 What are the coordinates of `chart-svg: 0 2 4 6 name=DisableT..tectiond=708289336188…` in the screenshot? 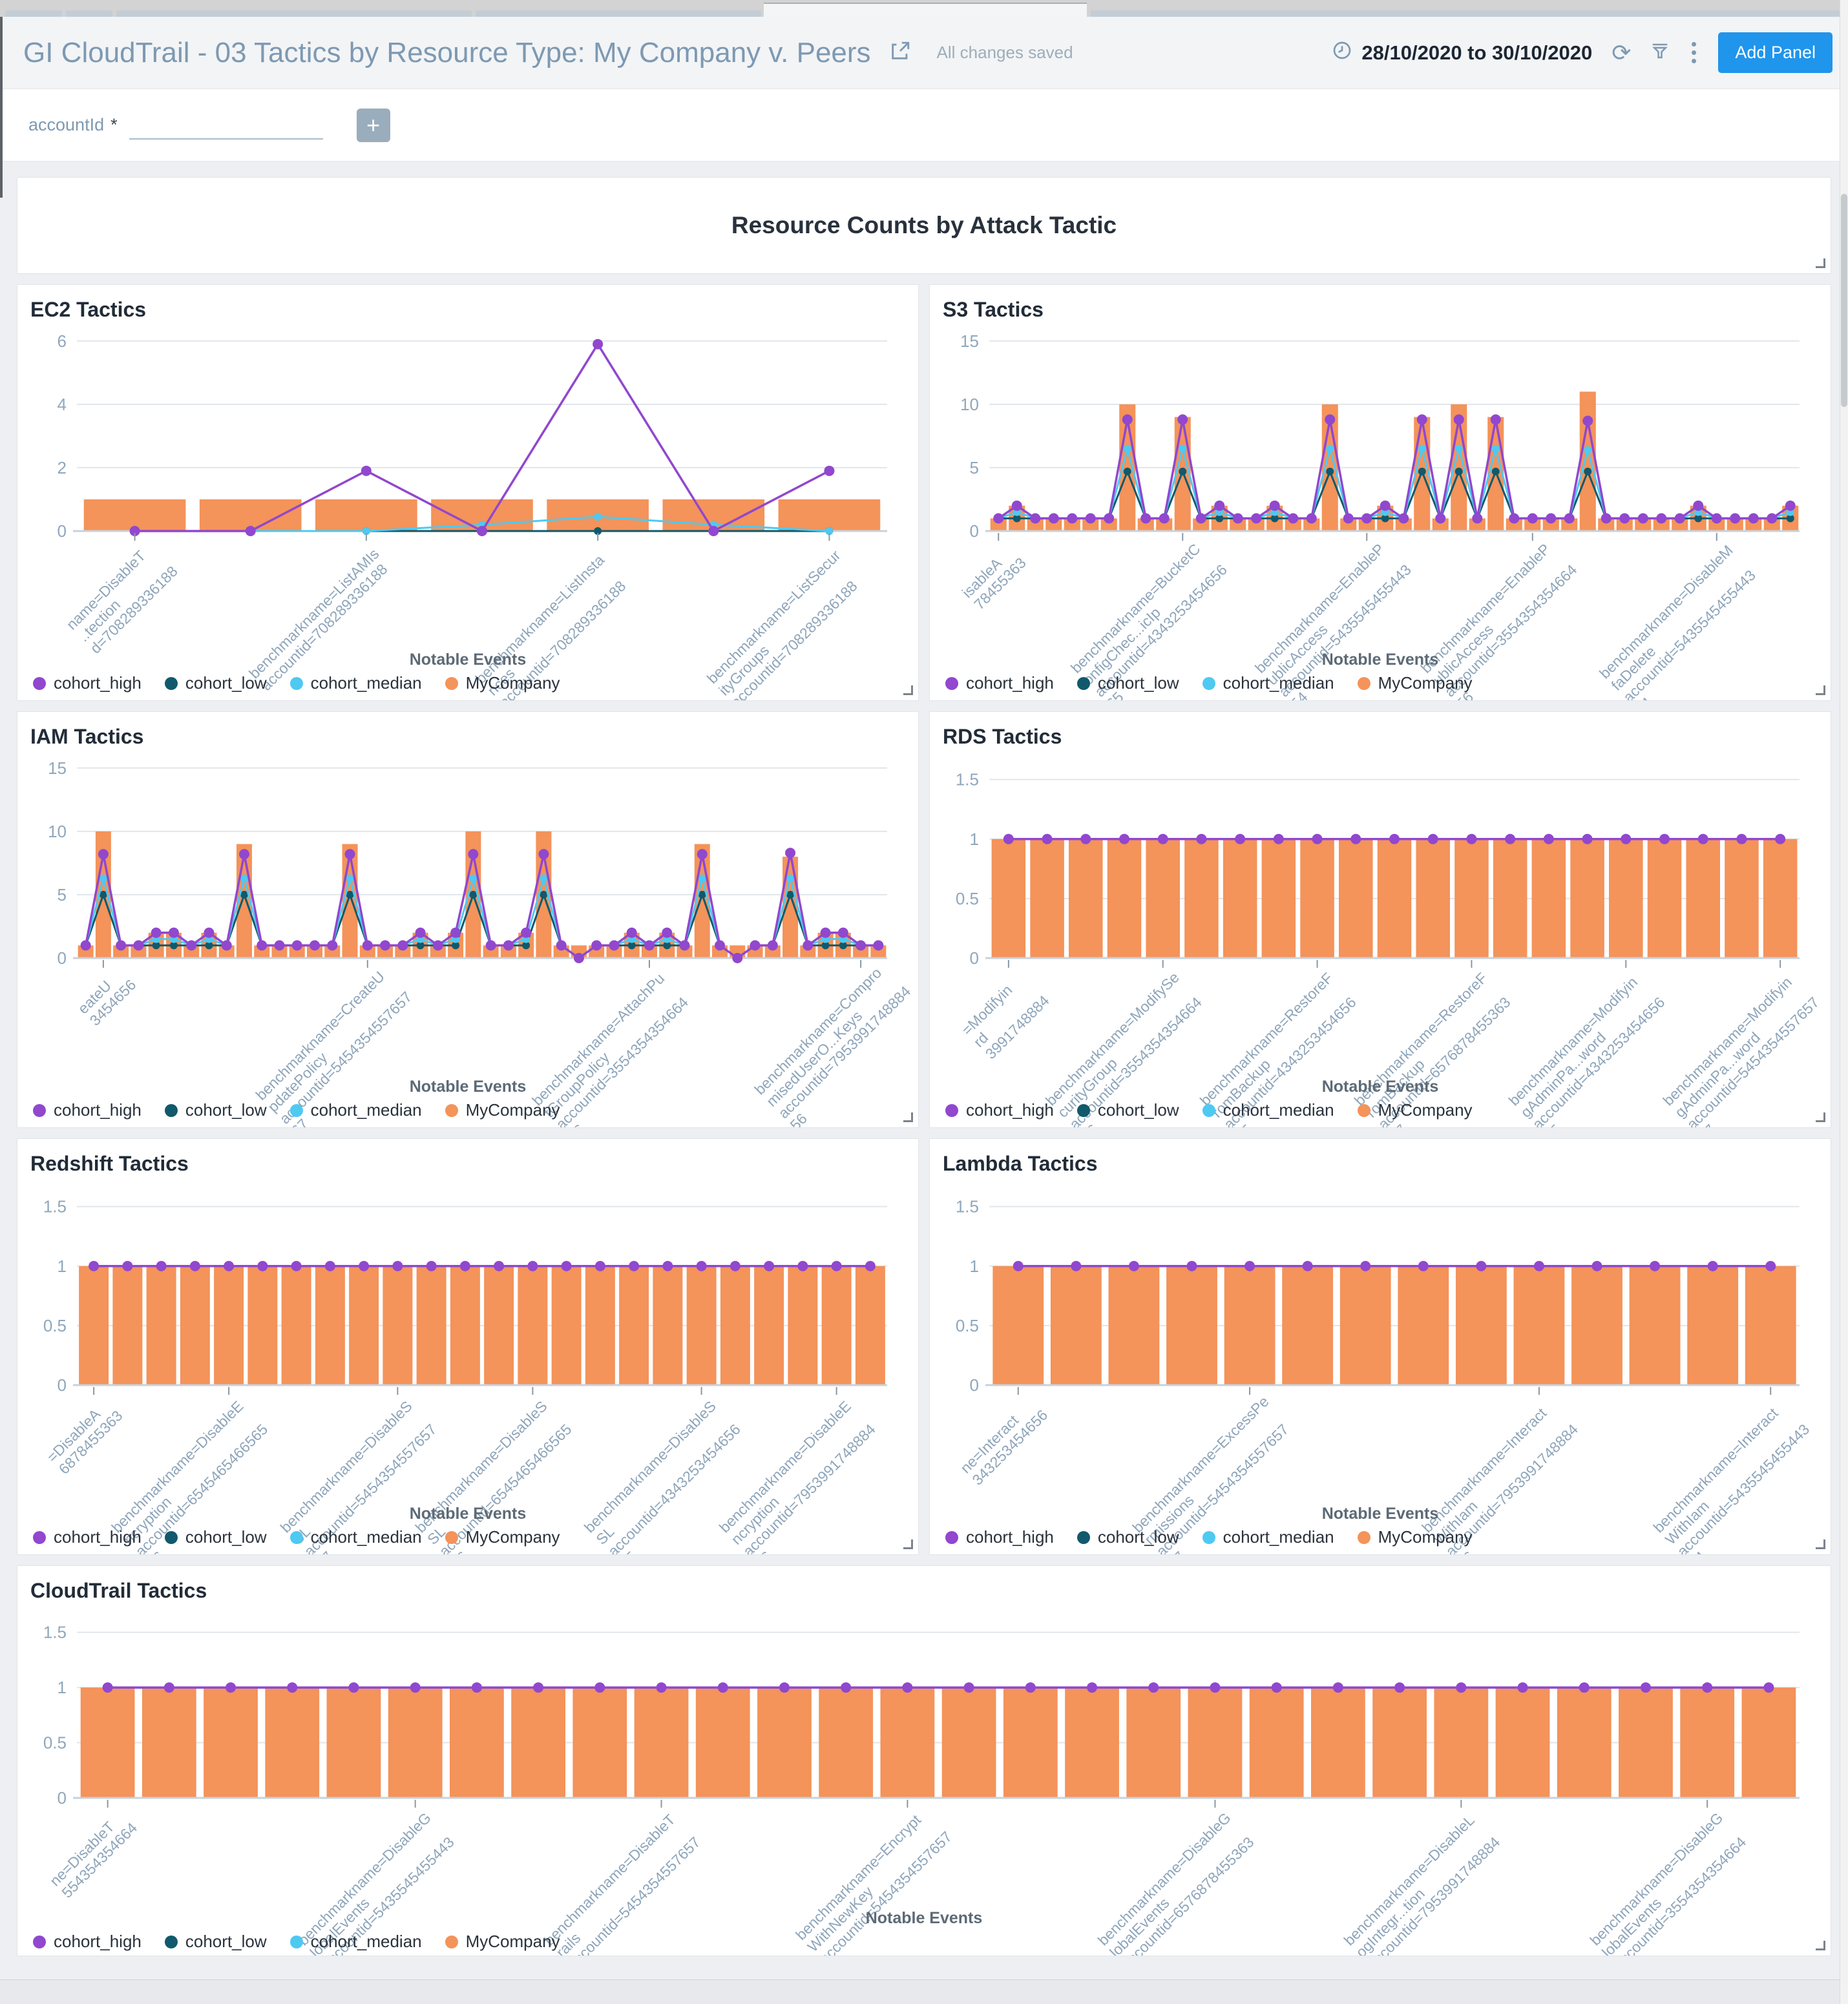 It's located at (468, 512).